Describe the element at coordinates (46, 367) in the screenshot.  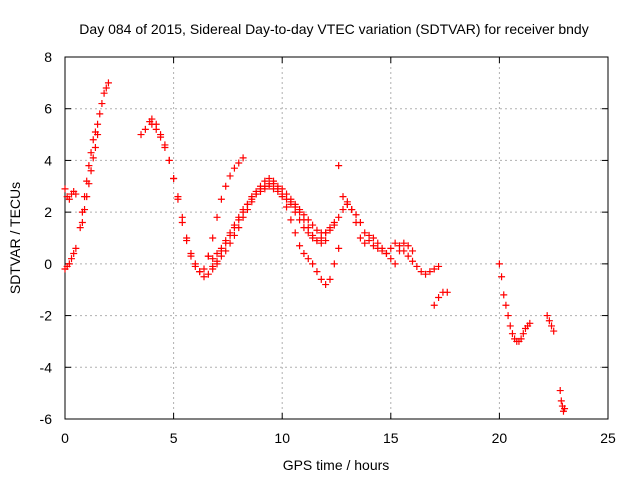
I see `y-tick-label: -4` at that location.